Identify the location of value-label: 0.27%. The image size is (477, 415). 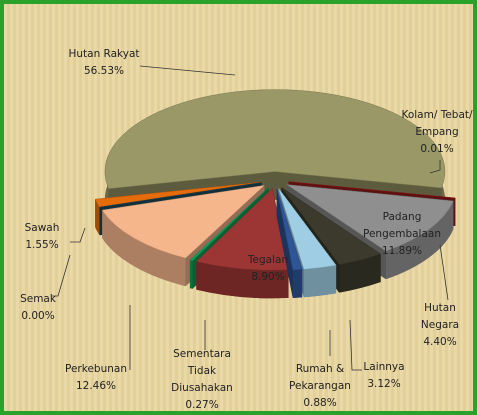
(202, 405).